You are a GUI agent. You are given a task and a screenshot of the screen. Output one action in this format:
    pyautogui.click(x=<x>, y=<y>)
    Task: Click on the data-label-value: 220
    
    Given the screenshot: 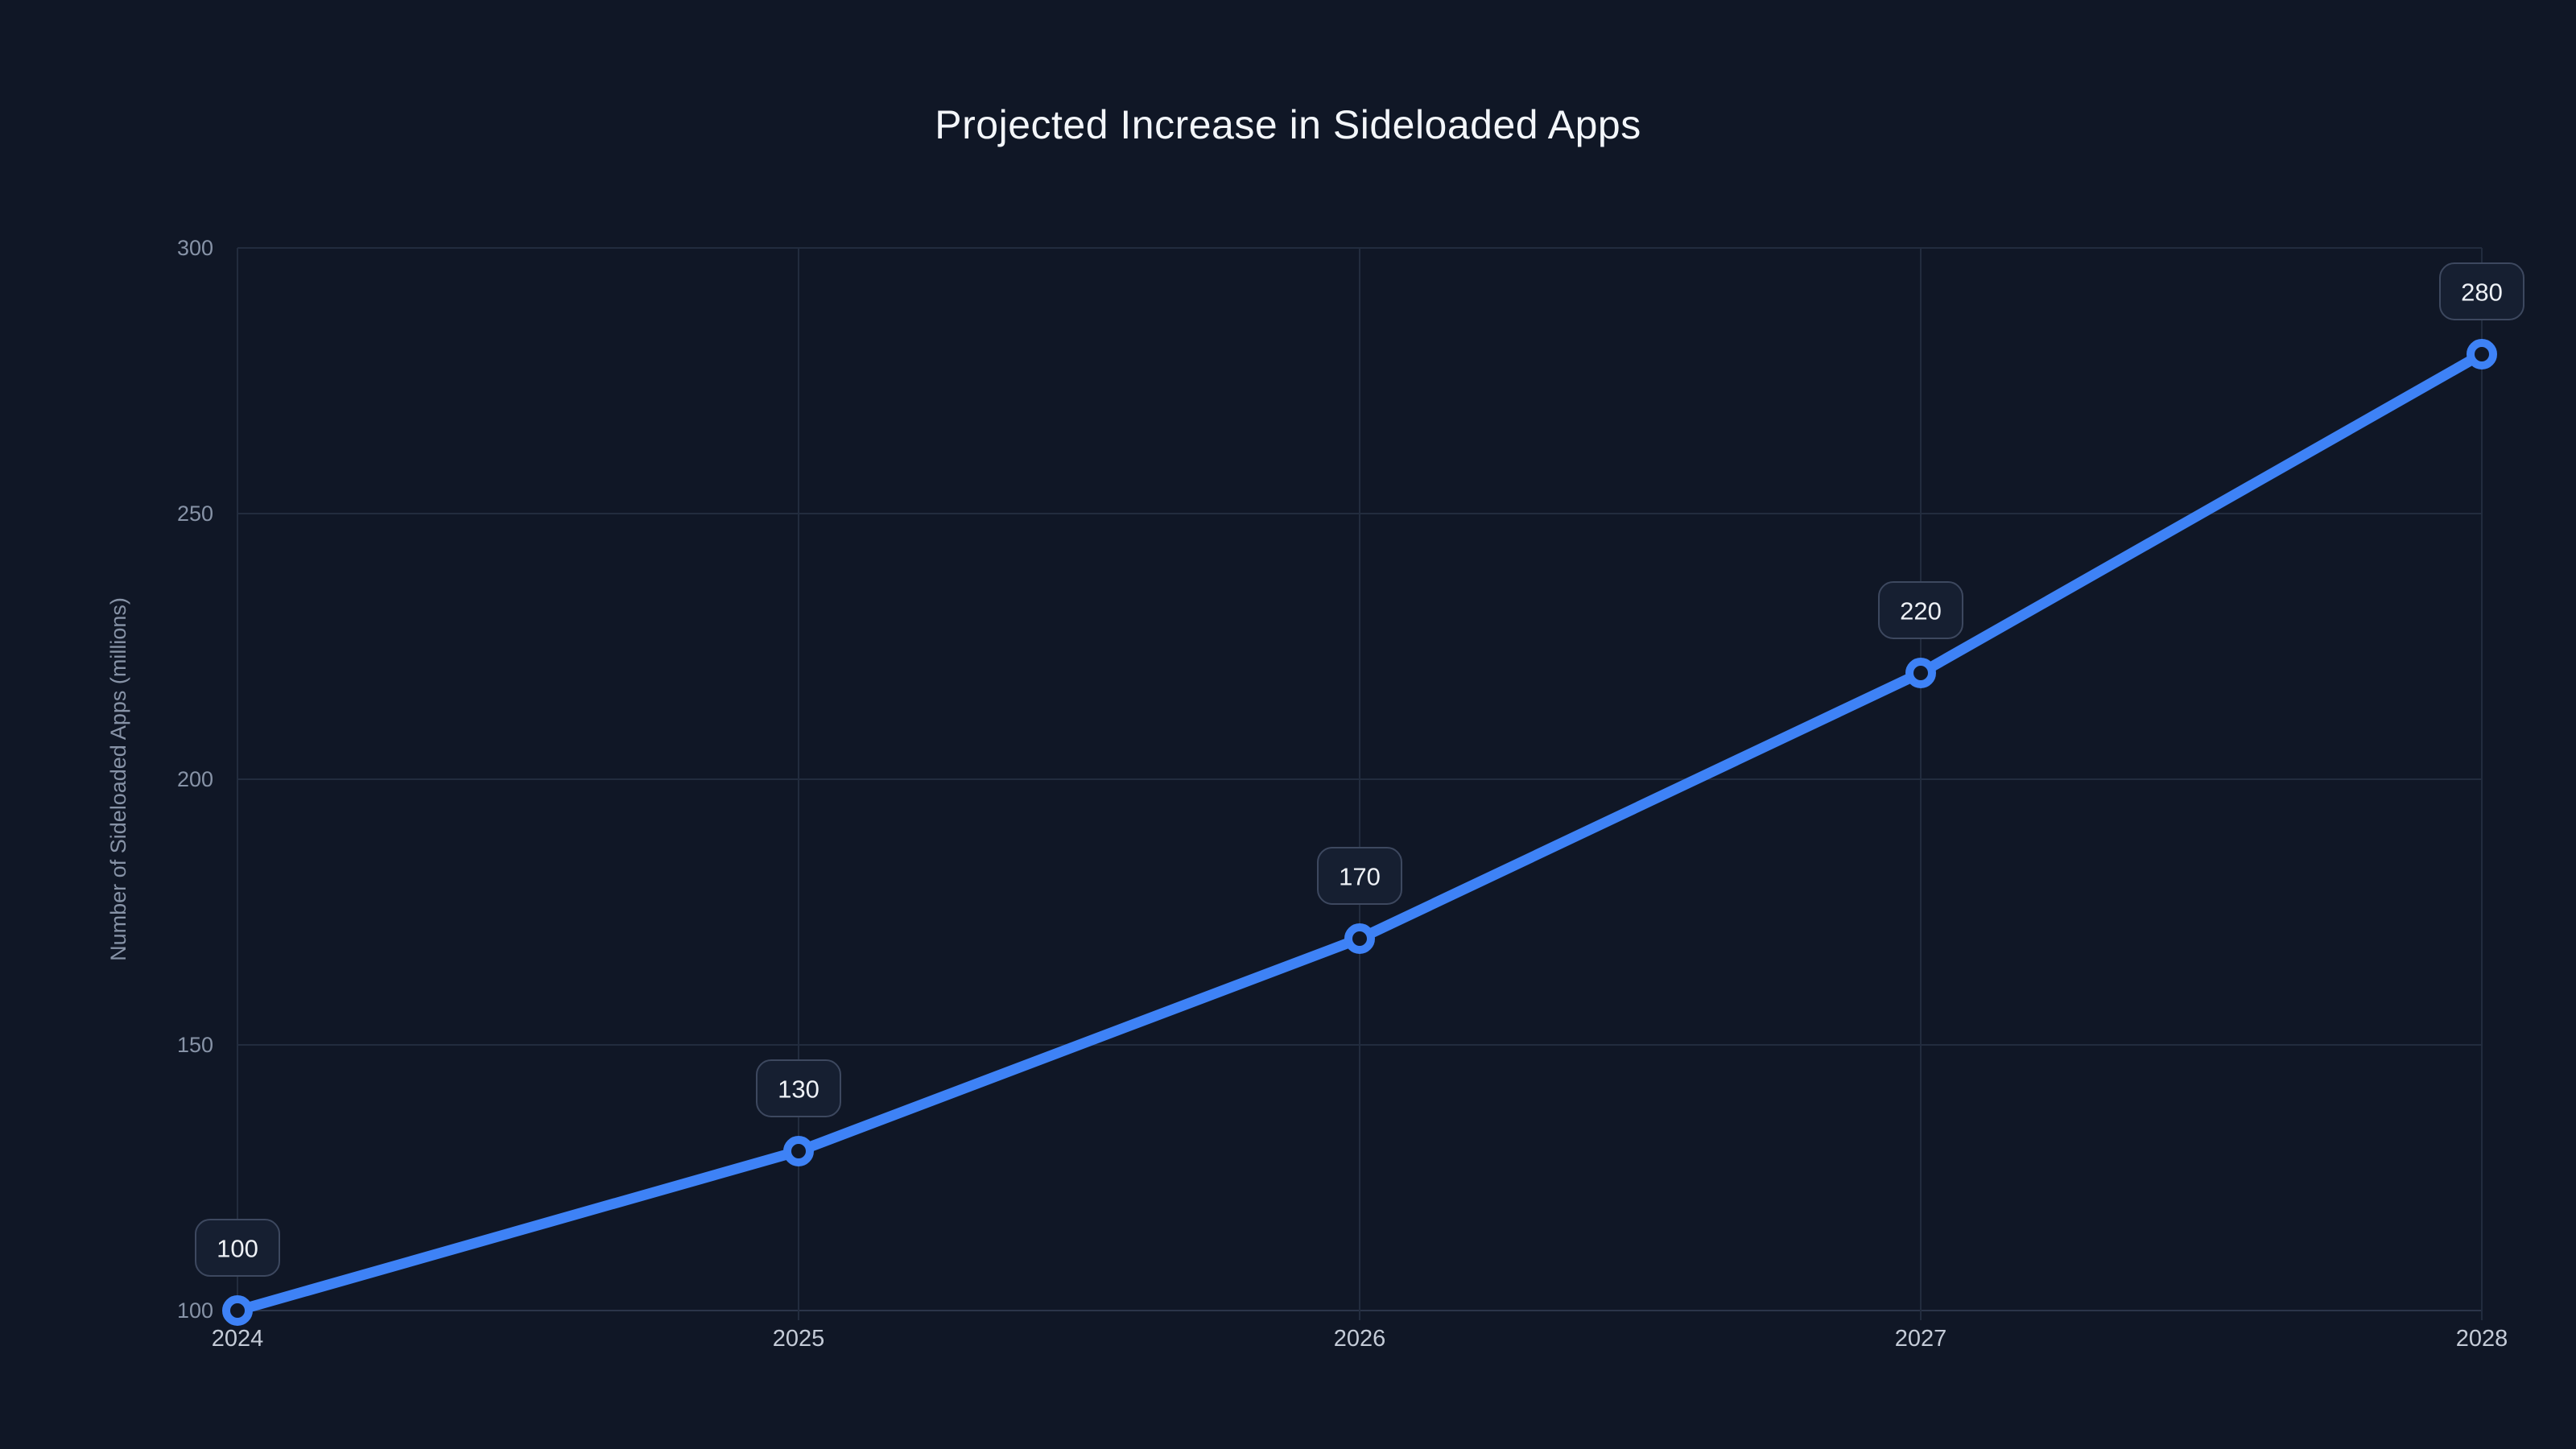 What is the action you would take?
    pyautogui.click(x=1921, y=611)
    